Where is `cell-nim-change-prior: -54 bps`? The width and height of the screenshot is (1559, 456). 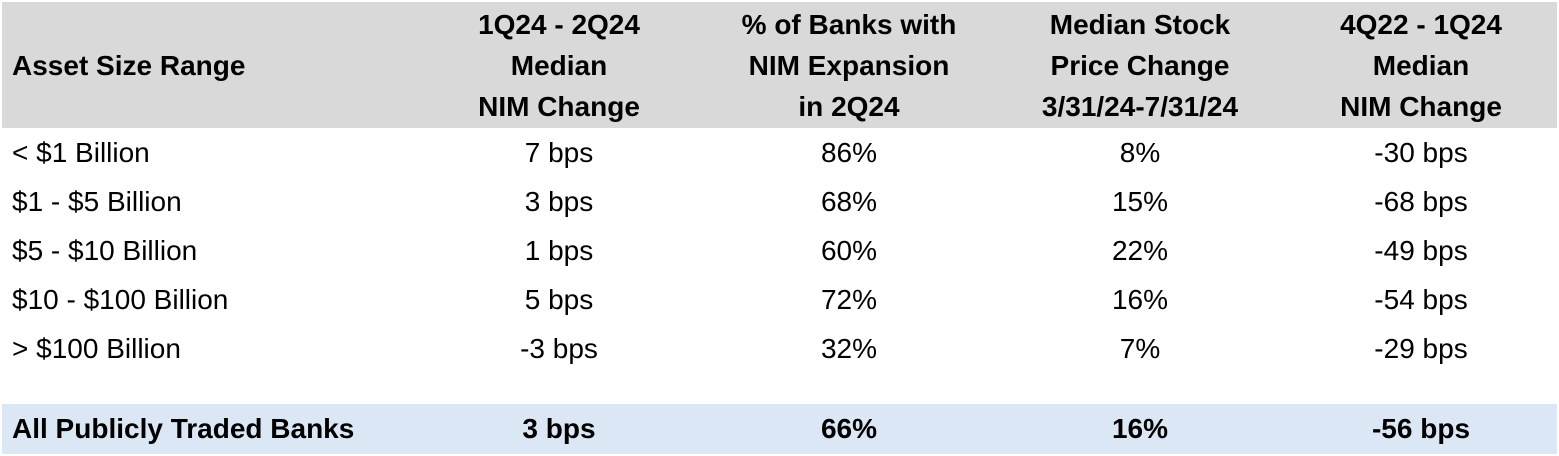 cell-nim-change-prior: -54 bps is located at coordinates (1421, 299).